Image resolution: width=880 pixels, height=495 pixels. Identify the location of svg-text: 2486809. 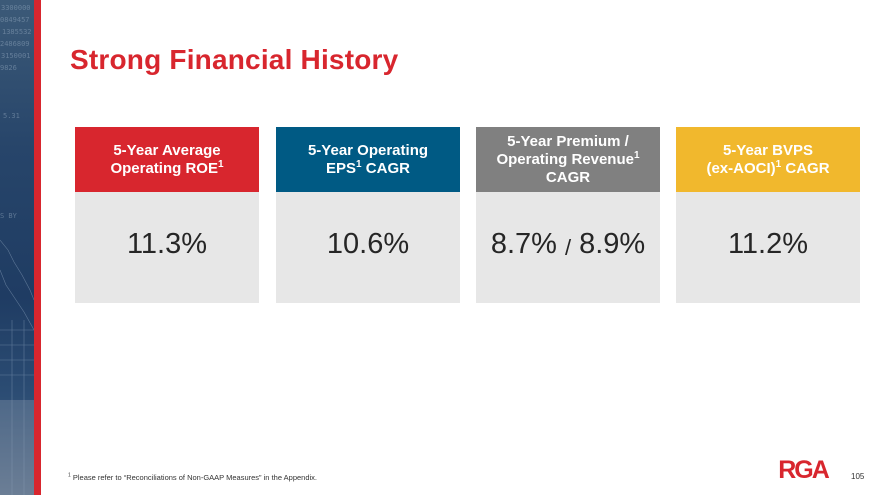
(15, 44).